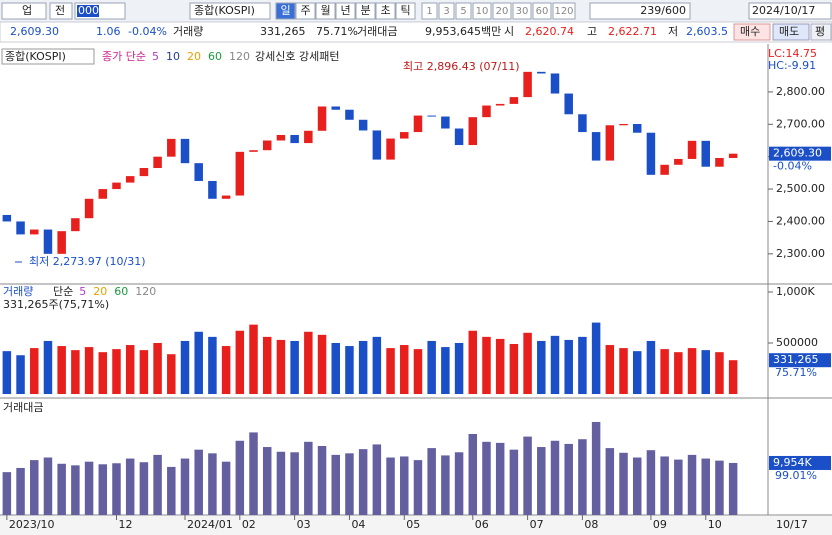  I want to click on legend-title: 종가 단순, so click(124, 56).